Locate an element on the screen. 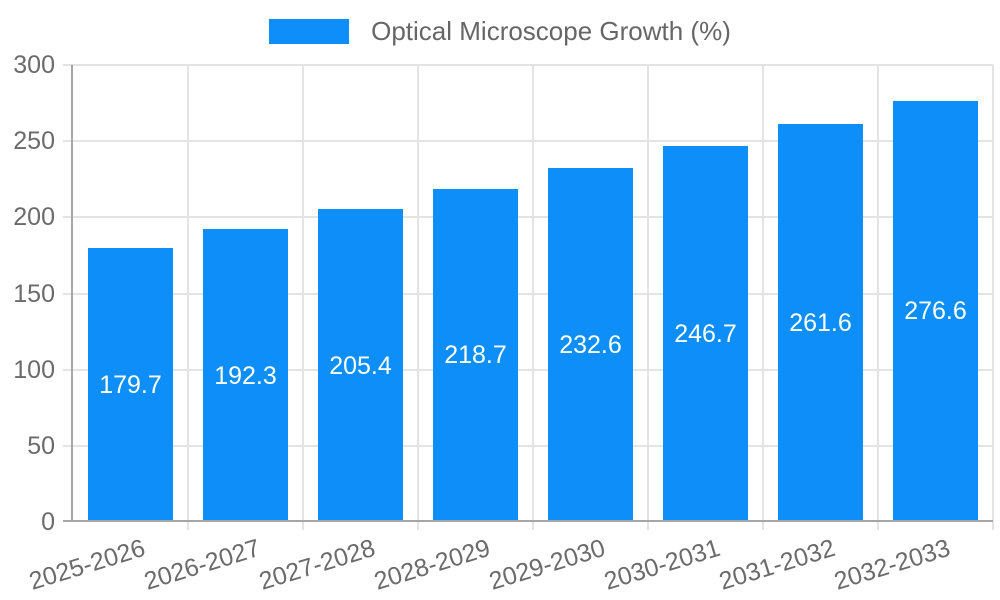 The width and height of the screenshot is (1000, 600). y-tick-label: 250 is located at coordinates (34, 141).